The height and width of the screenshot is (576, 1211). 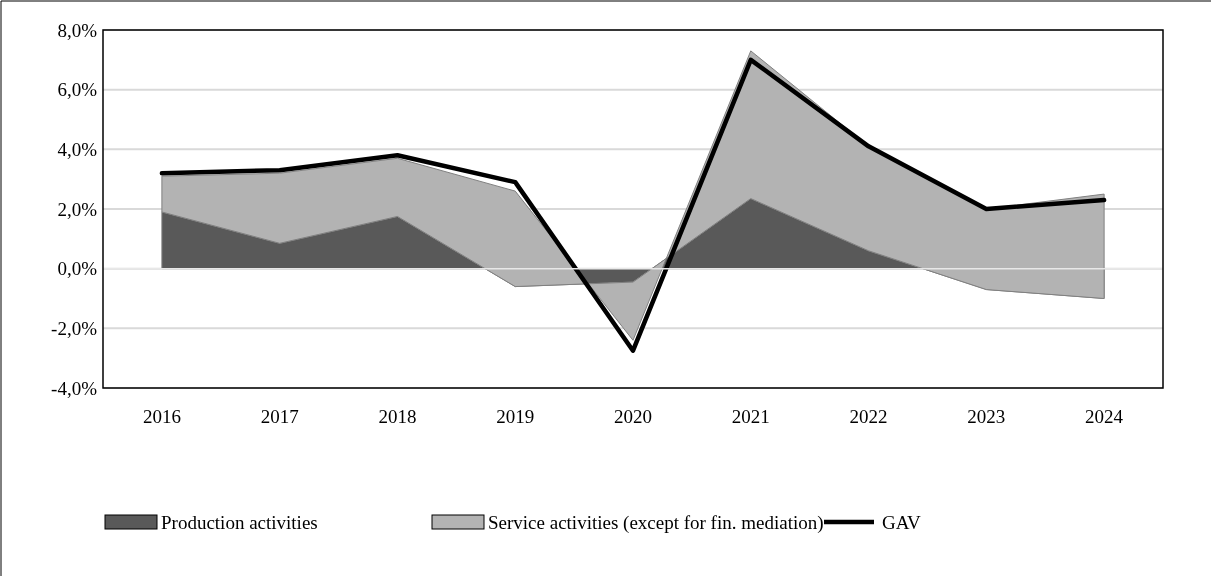 What do you see at coordinates (633, 416) in the screenshot?
I see `x-tick-label: 2020` at bounding box center [633, 416].